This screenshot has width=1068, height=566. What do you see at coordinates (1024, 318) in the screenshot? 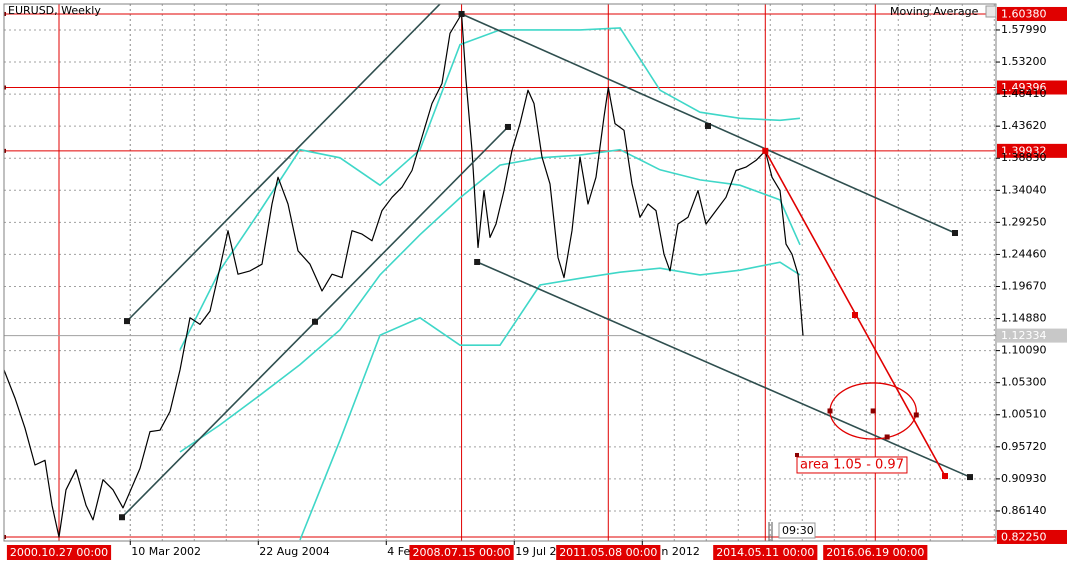
I see `y-tick-label: 1.14880` at bounding box center [1024, 318].